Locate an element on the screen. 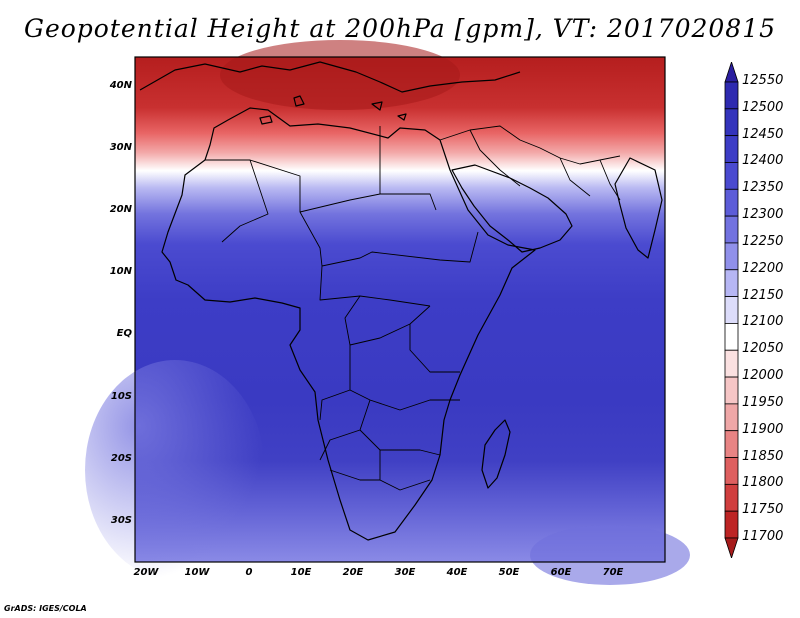  southwest-low-height-region is located at coordinates (175, 470).